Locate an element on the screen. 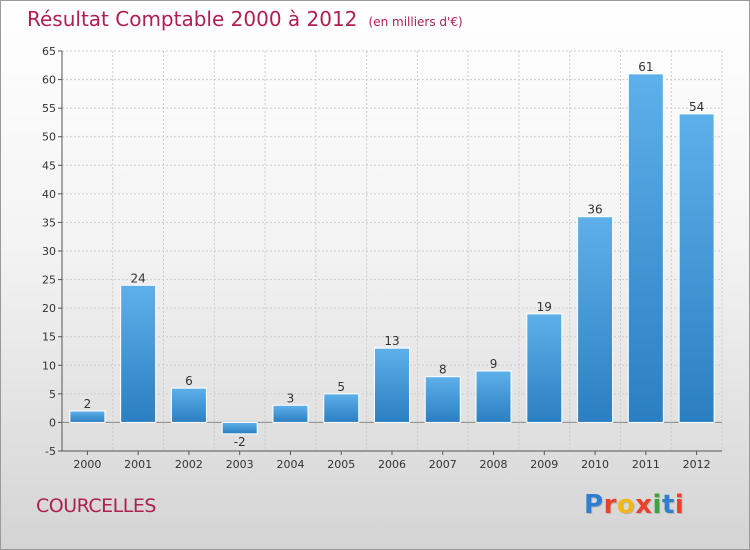 This screenshot has height=550, width=750. data-label: 19 is located at coordinates (544, 307).